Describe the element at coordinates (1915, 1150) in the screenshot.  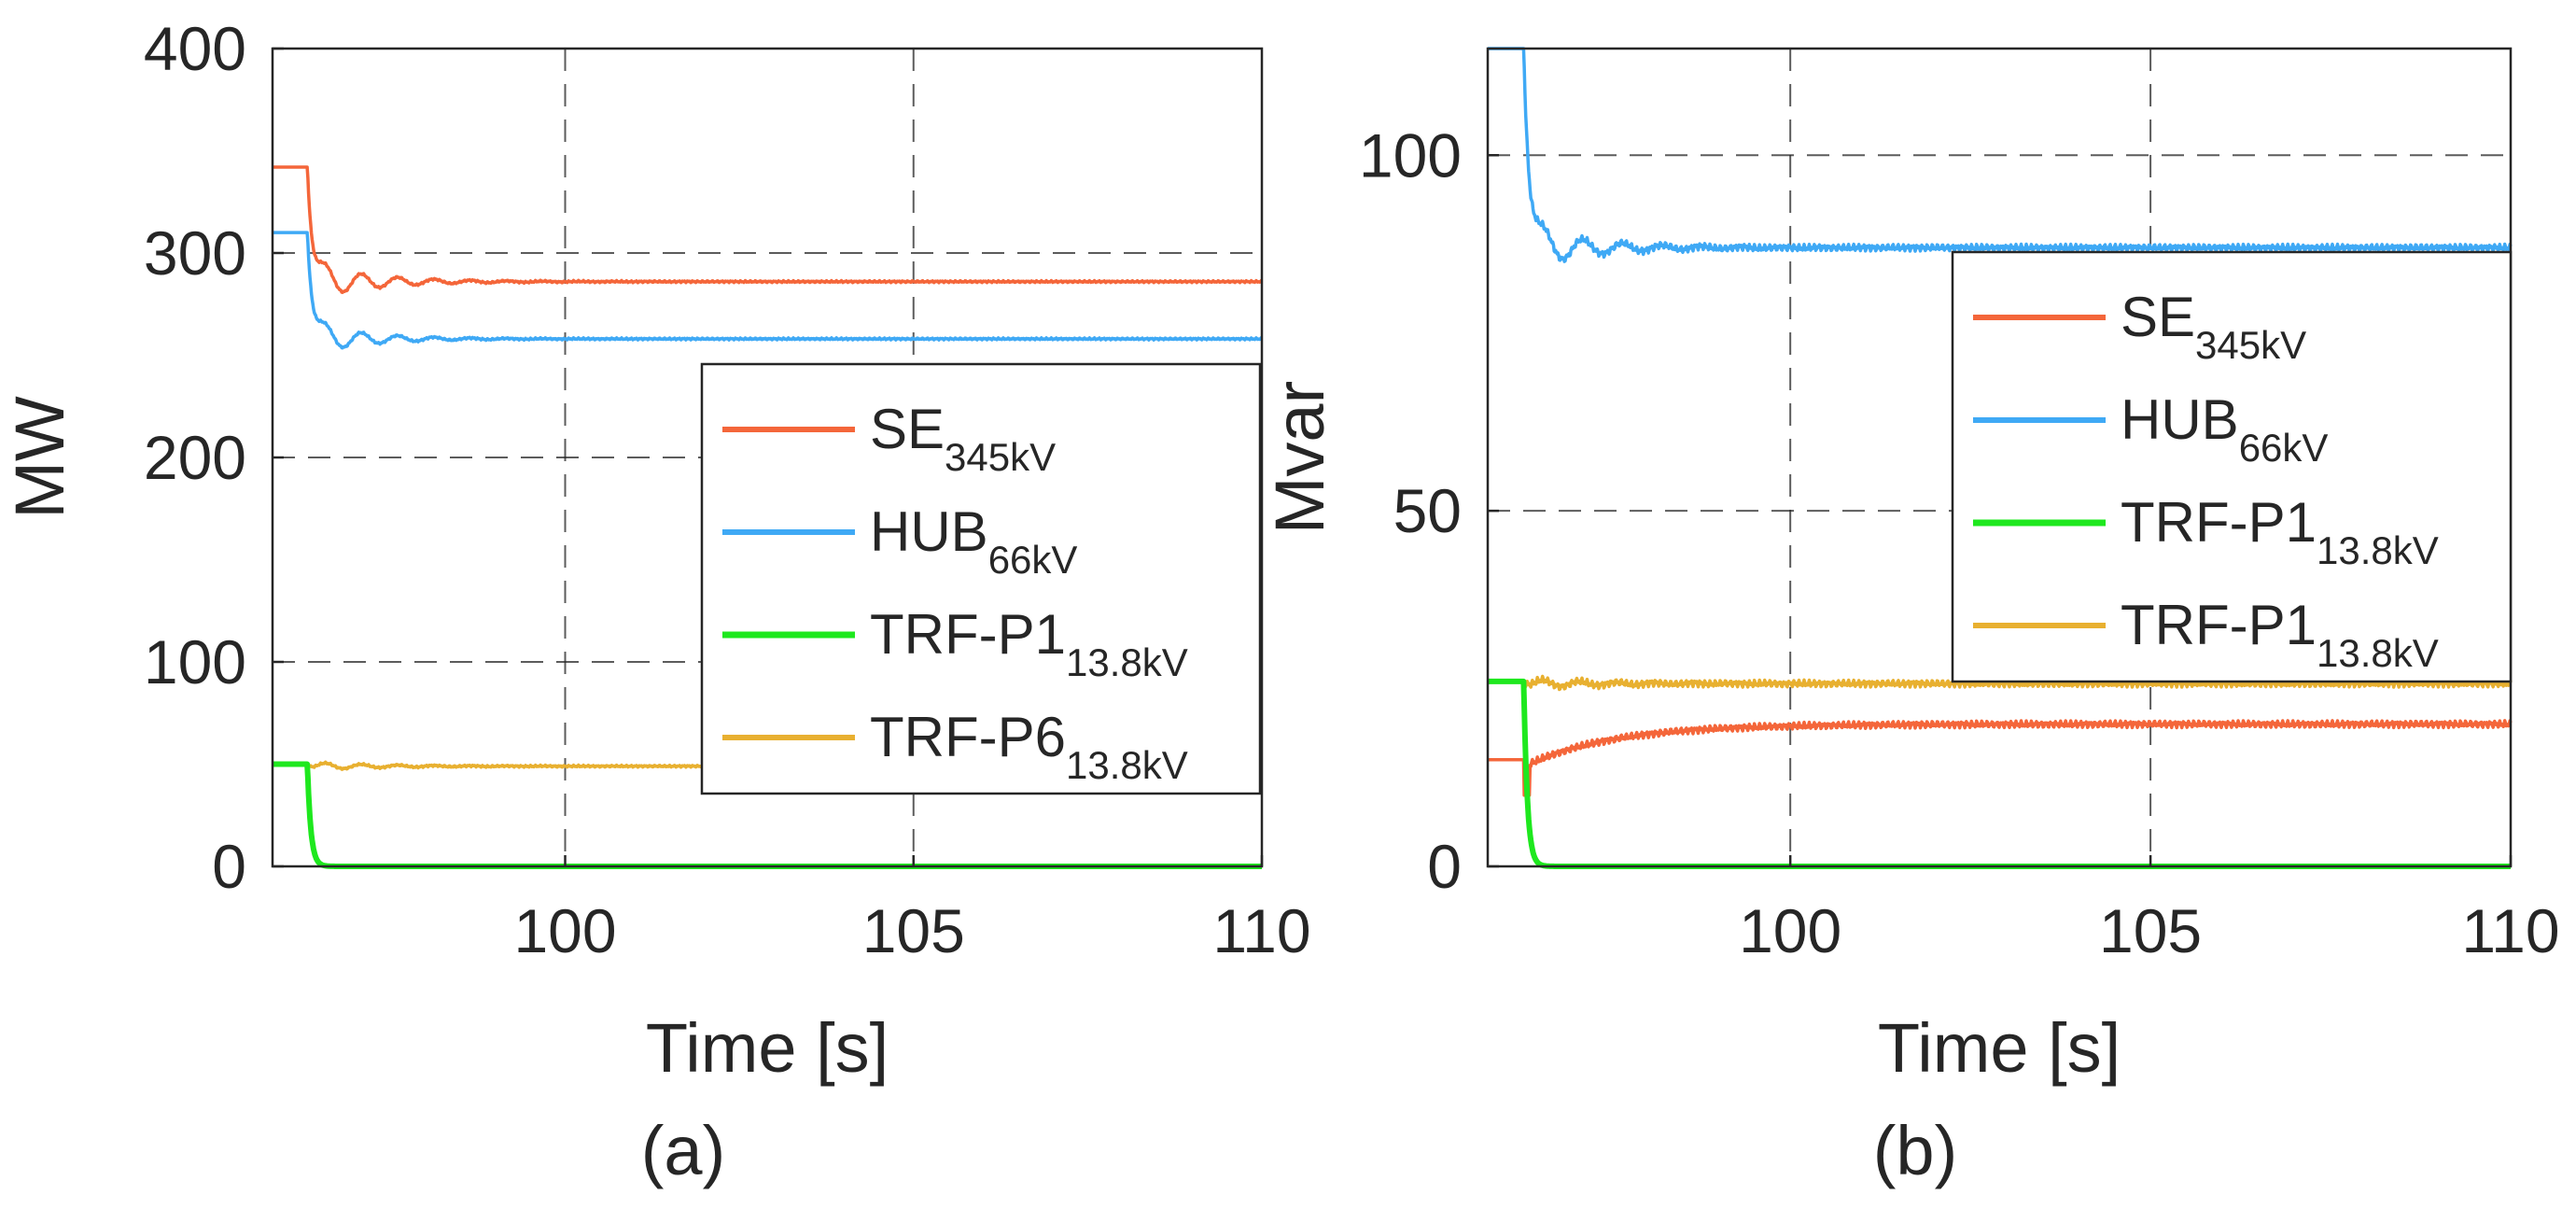
I see `panel-caption: (b)` at that location.